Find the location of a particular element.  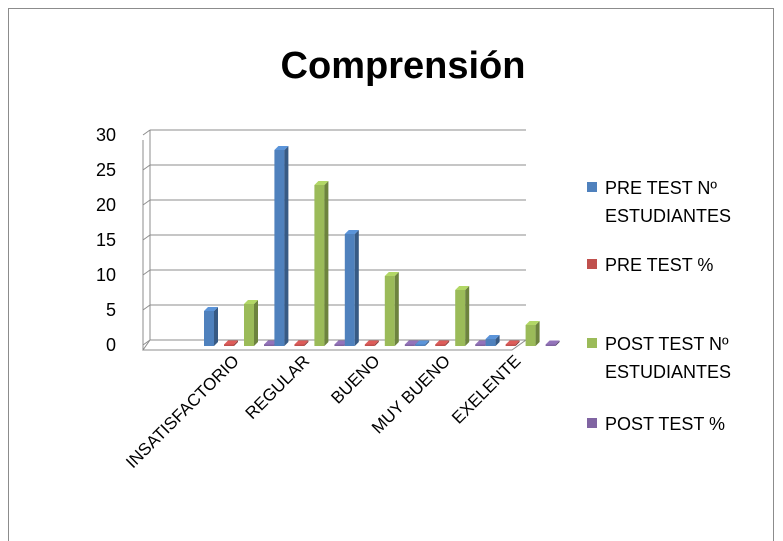

y-tick-label: 20 is located at coordinates (106, 205).